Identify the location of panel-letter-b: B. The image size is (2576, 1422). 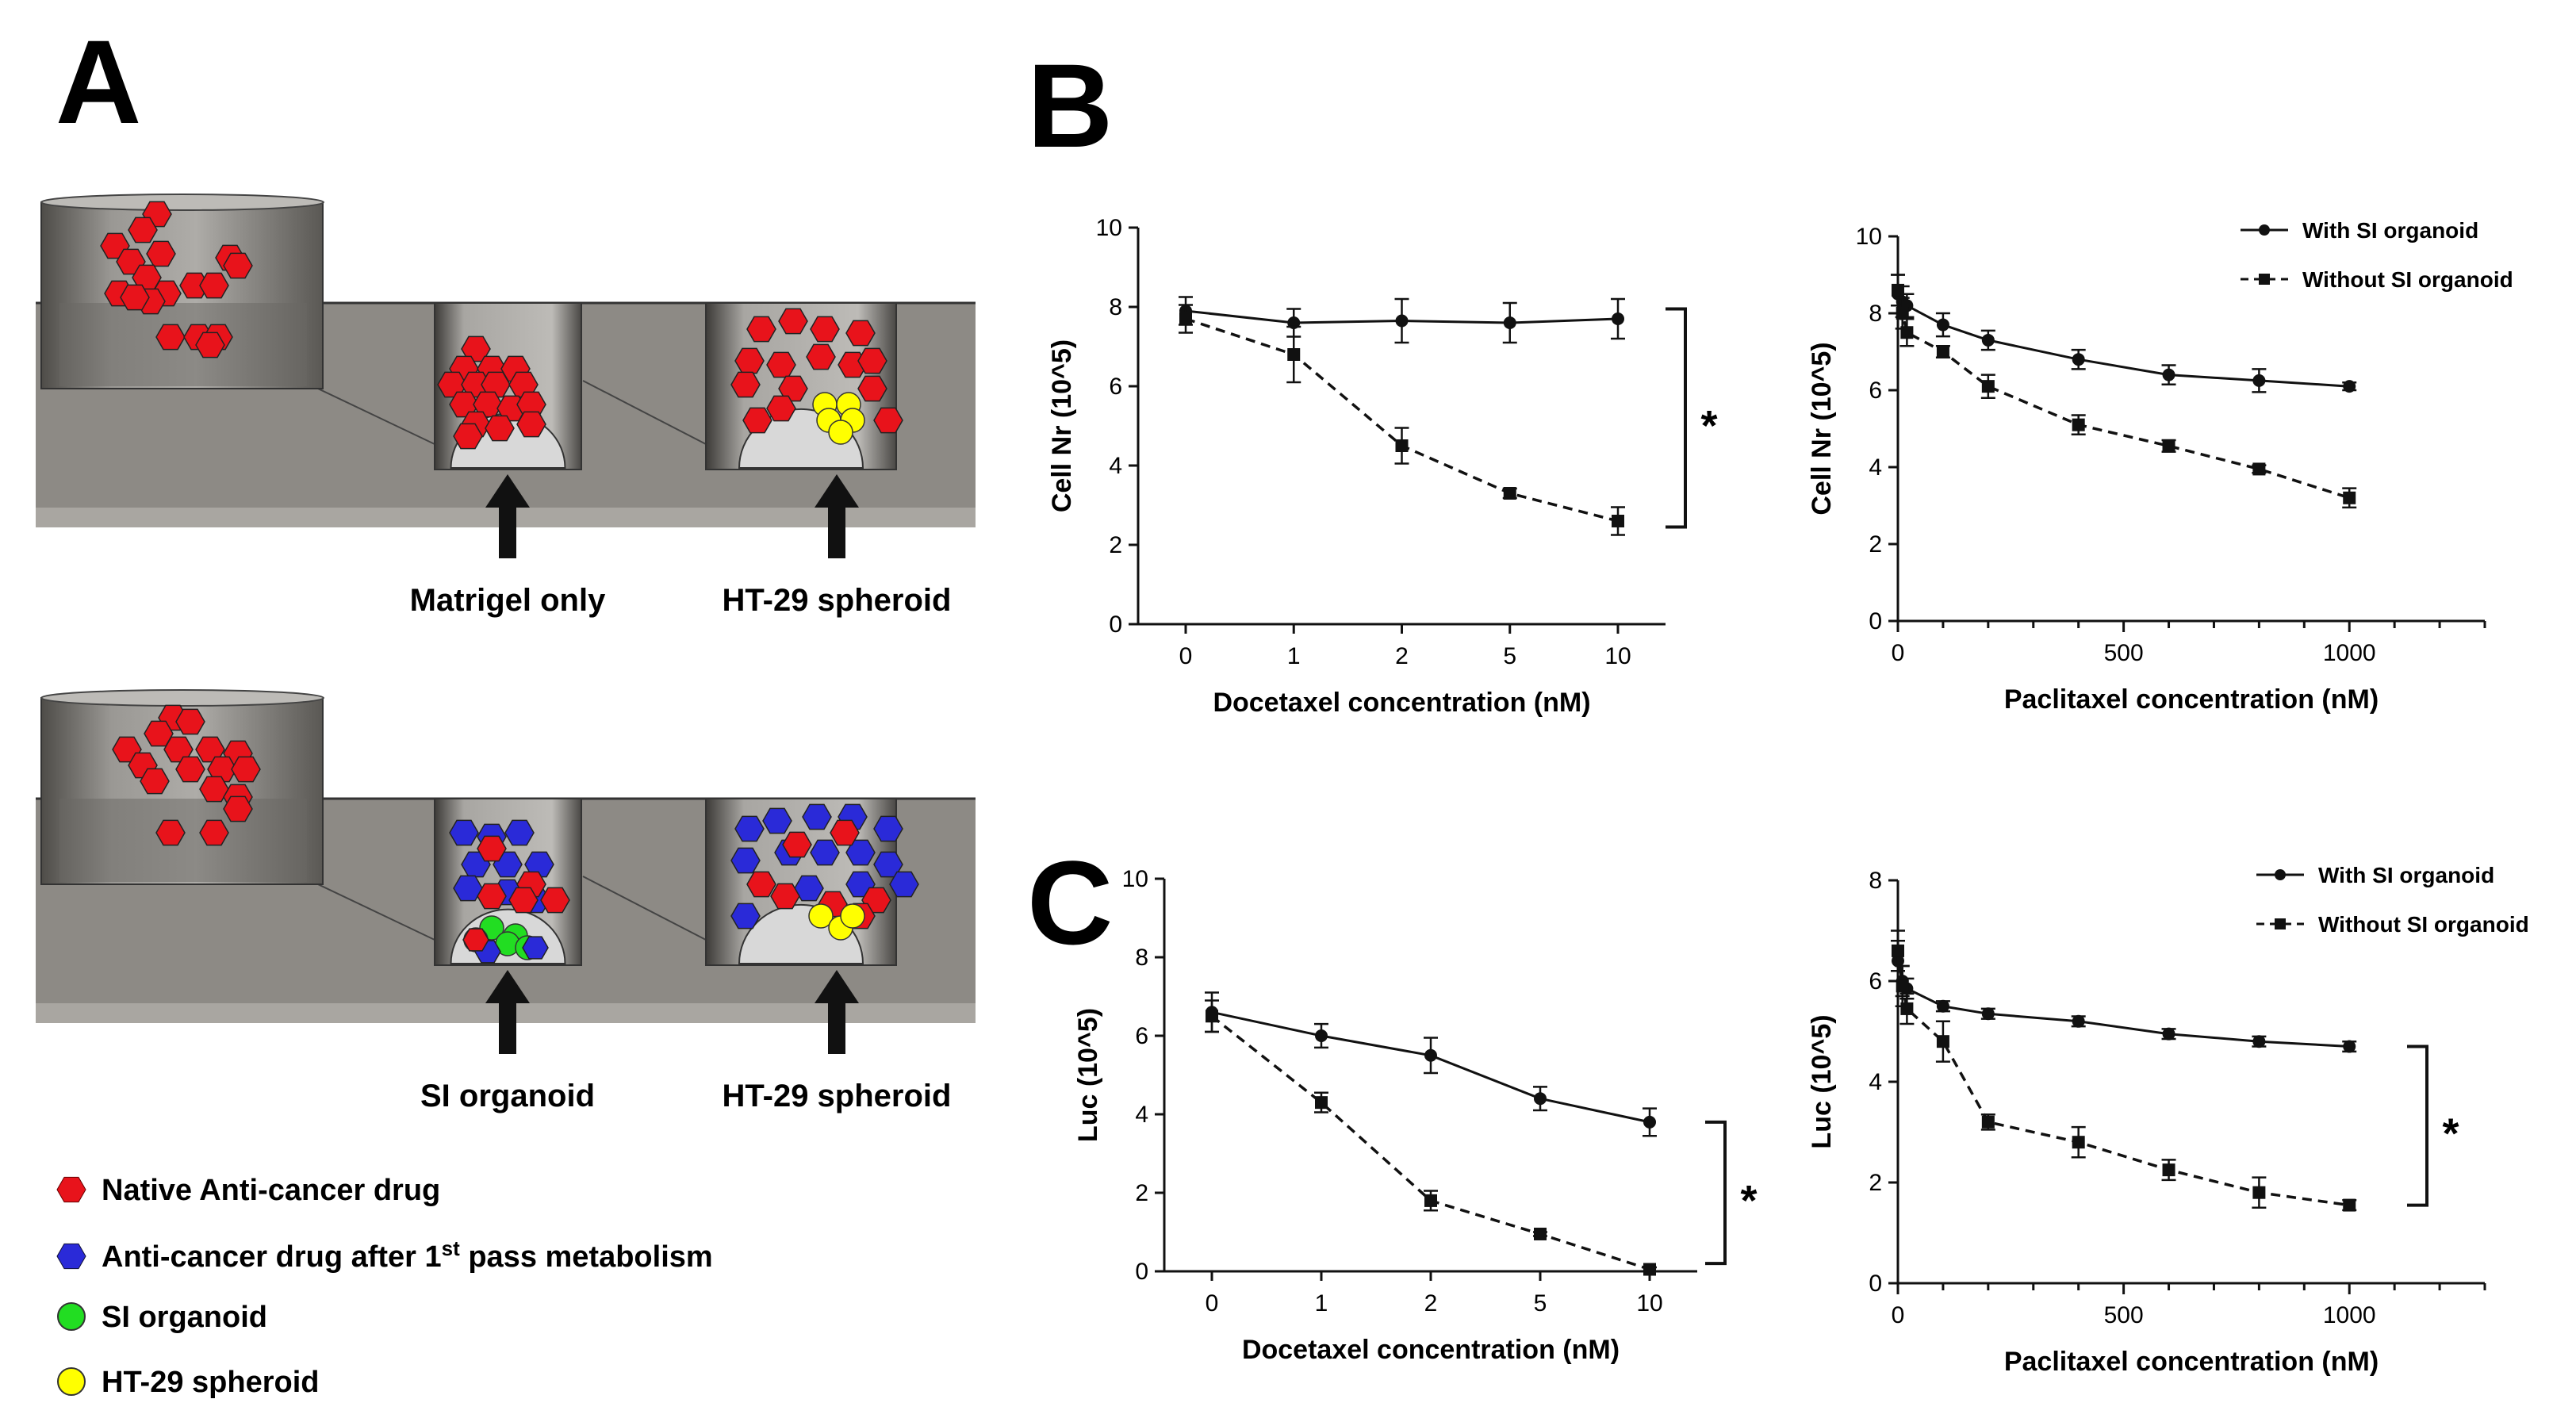
(1070, 105).